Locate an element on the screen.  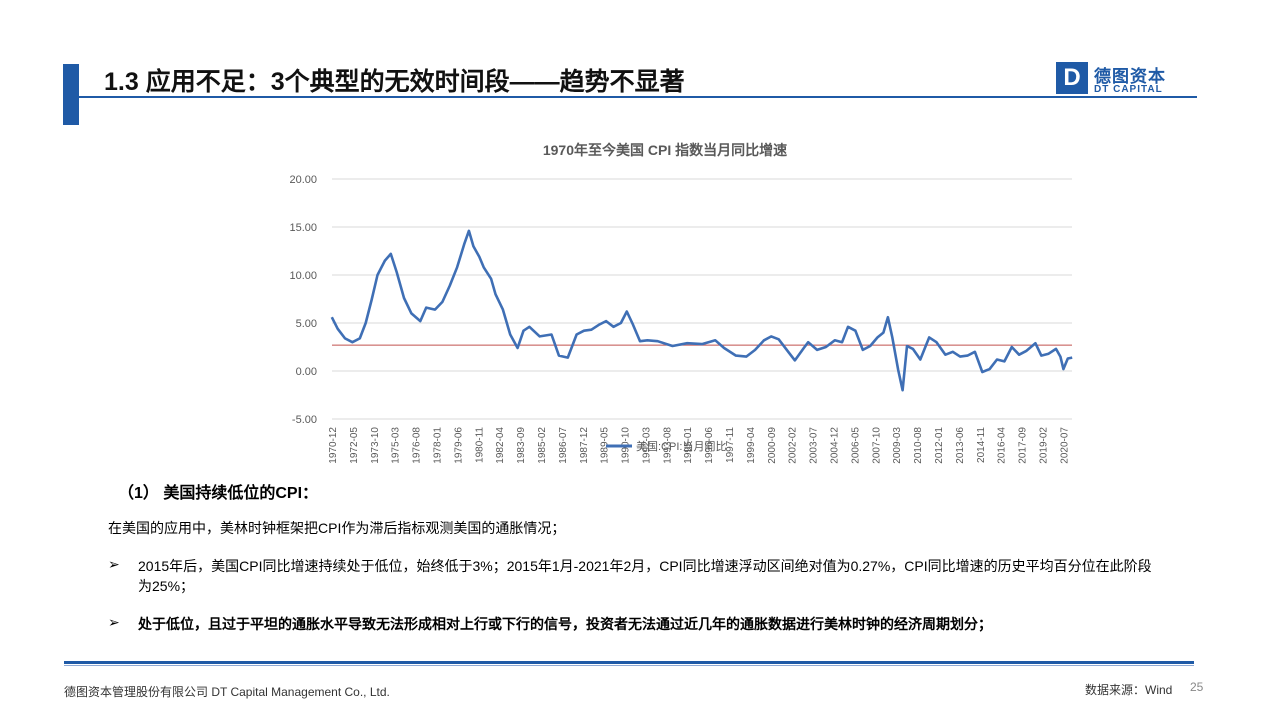
data-source: 数据来源：Wind is located at coordinates (1129, 690).